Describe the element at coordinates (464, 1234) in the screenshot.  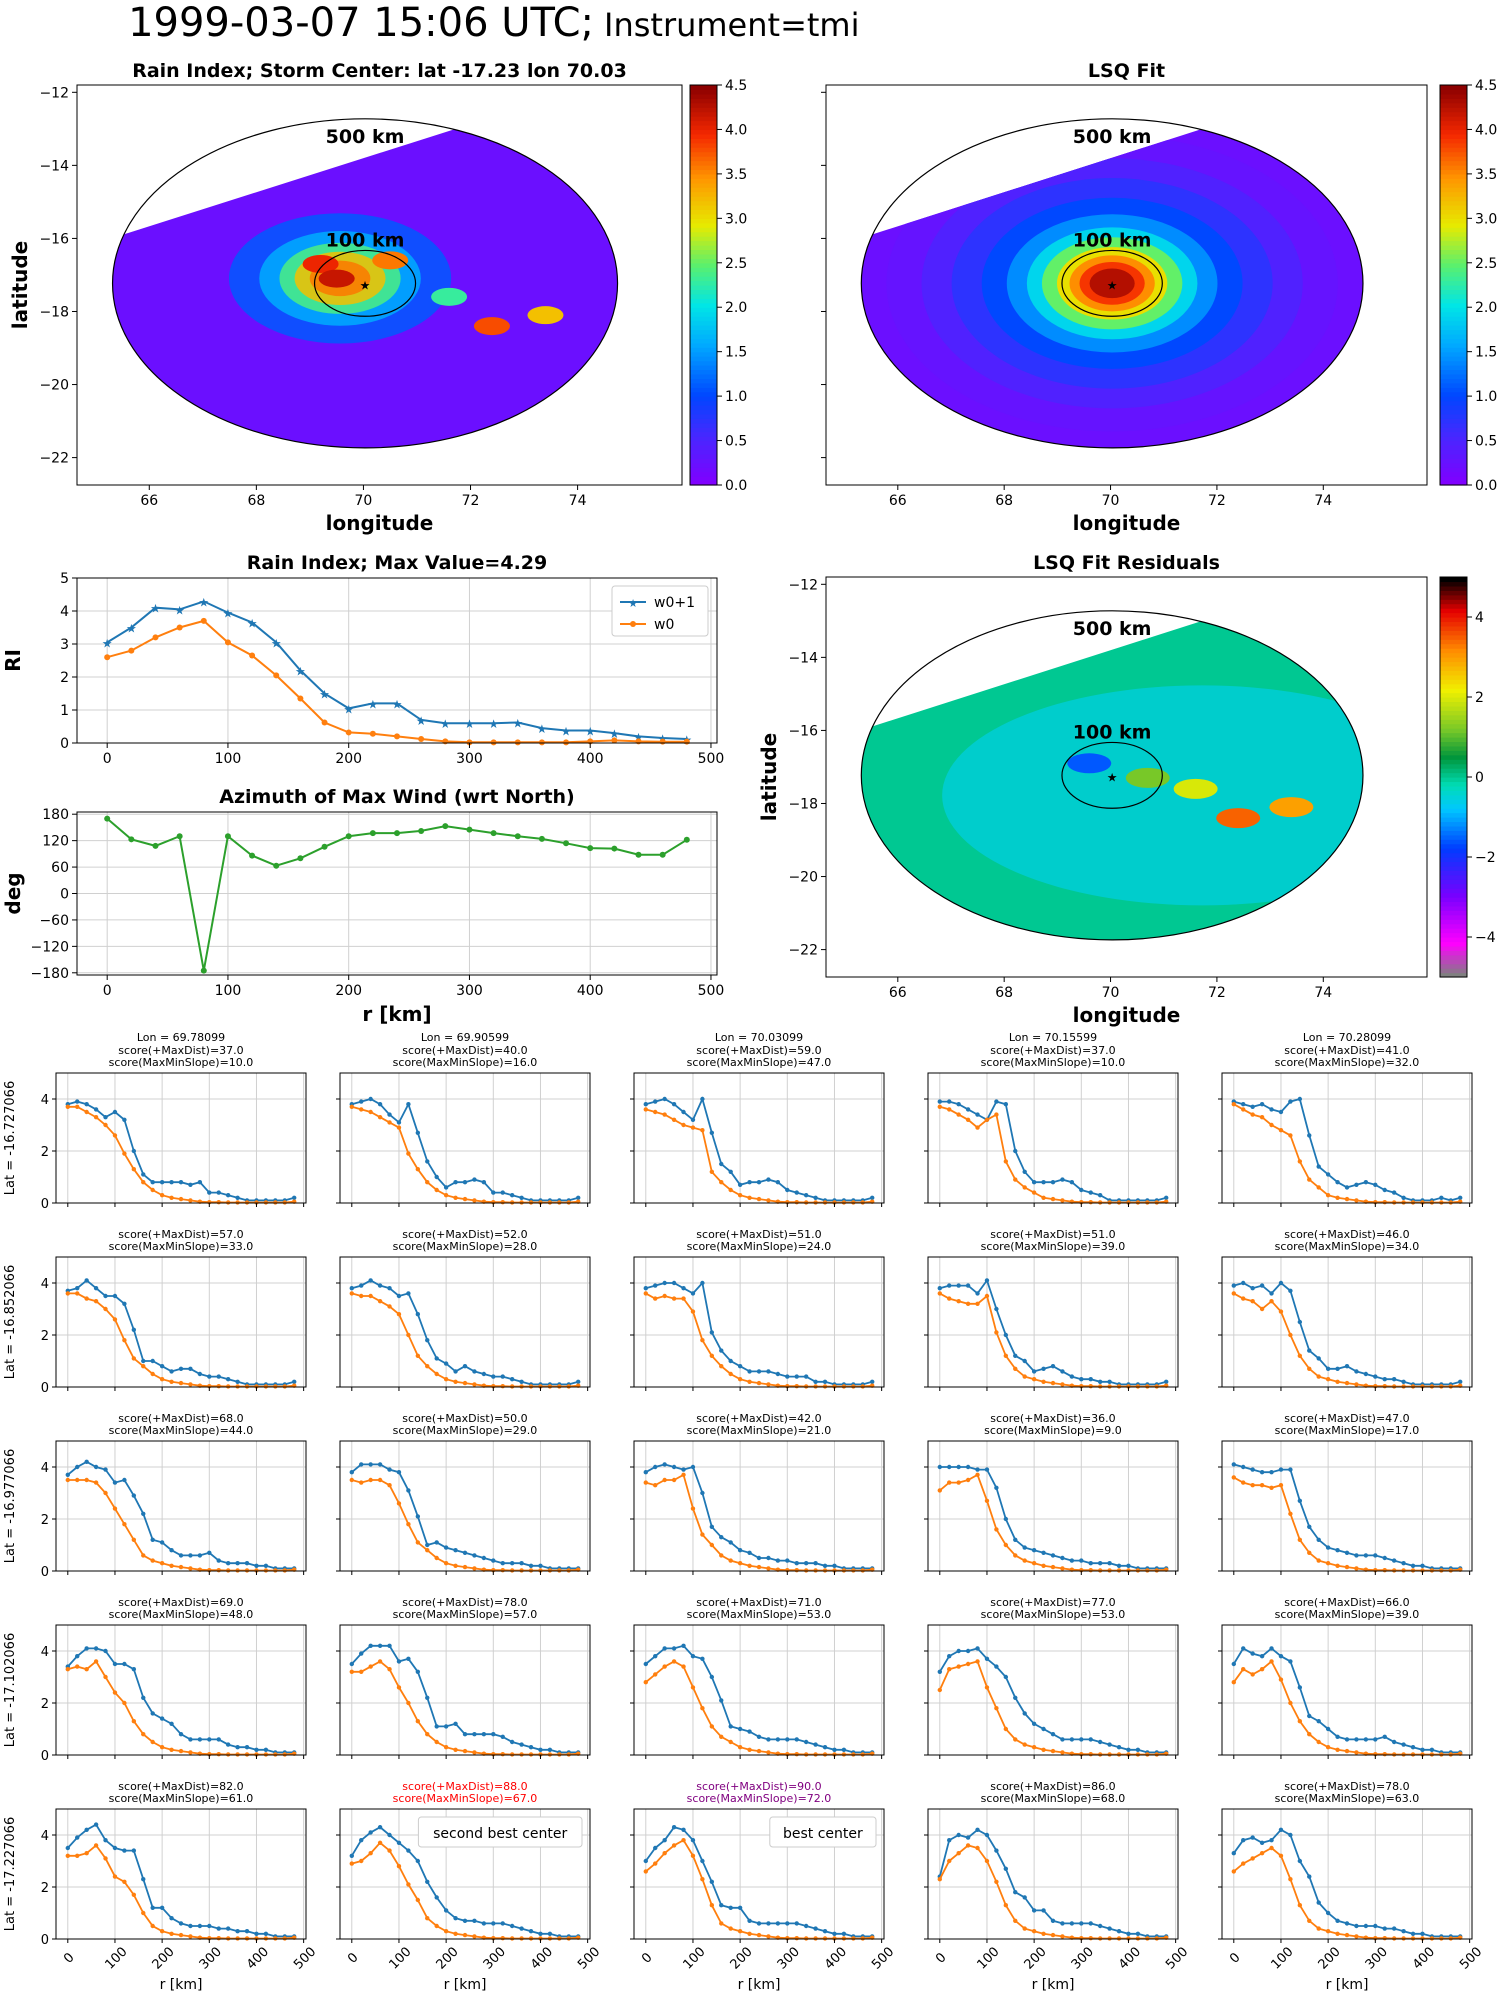
I see `score-maxdist: score(+MaxDist)=52.0` at that location.